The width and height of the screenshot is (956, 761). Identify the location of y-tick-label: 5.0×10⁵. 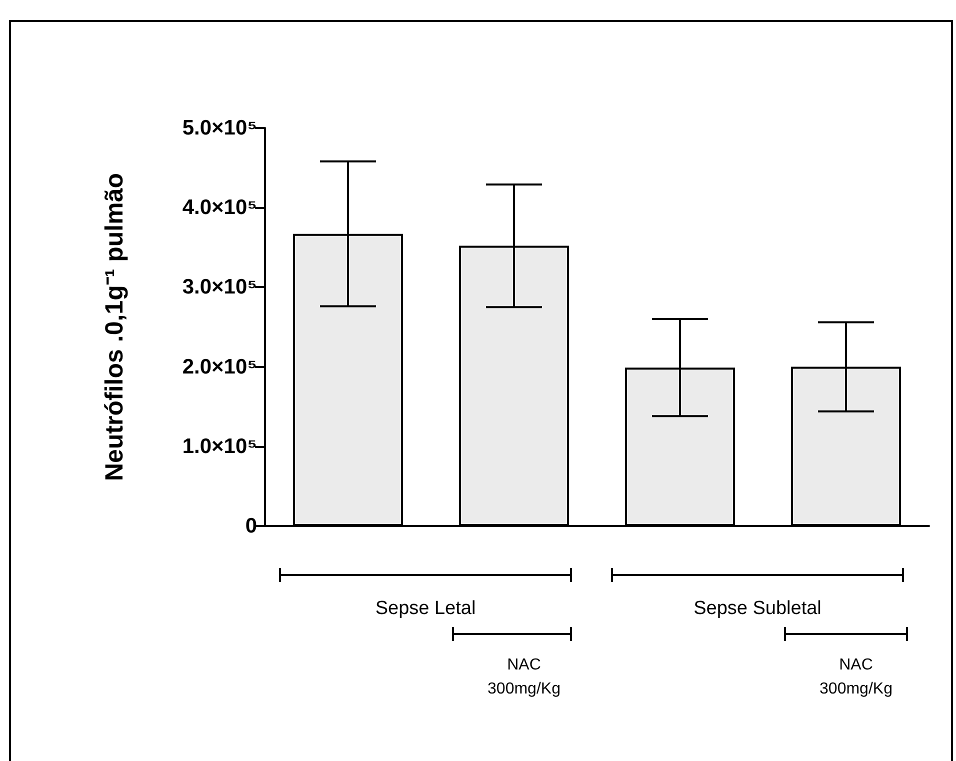
(219, 128).